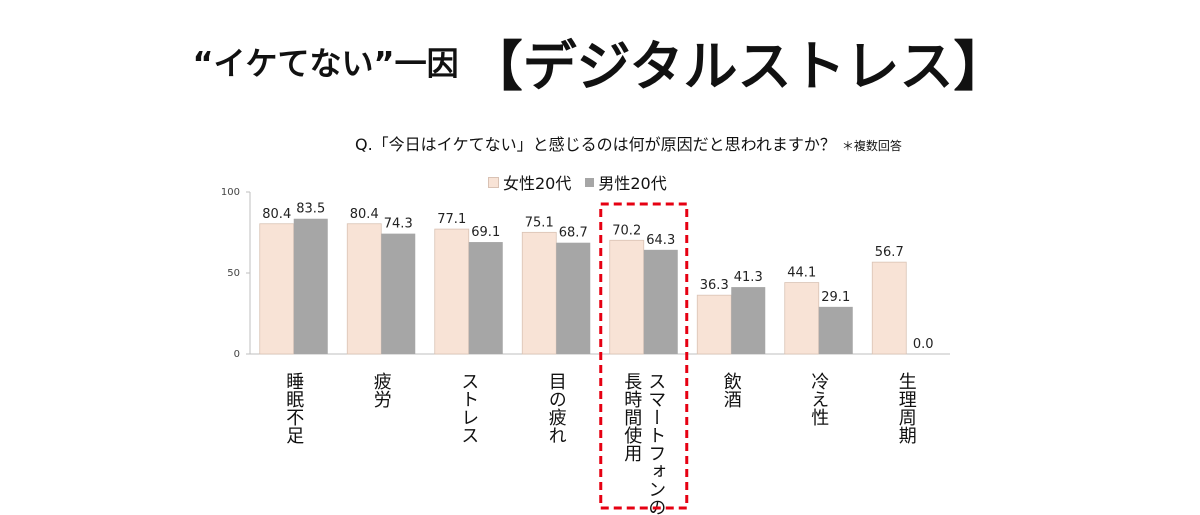 The height and width of the screenshot is (515, 1200). Describe the element at coordinates (493, 182) in the screenshot. I see `legend-swatch-female` at that location.